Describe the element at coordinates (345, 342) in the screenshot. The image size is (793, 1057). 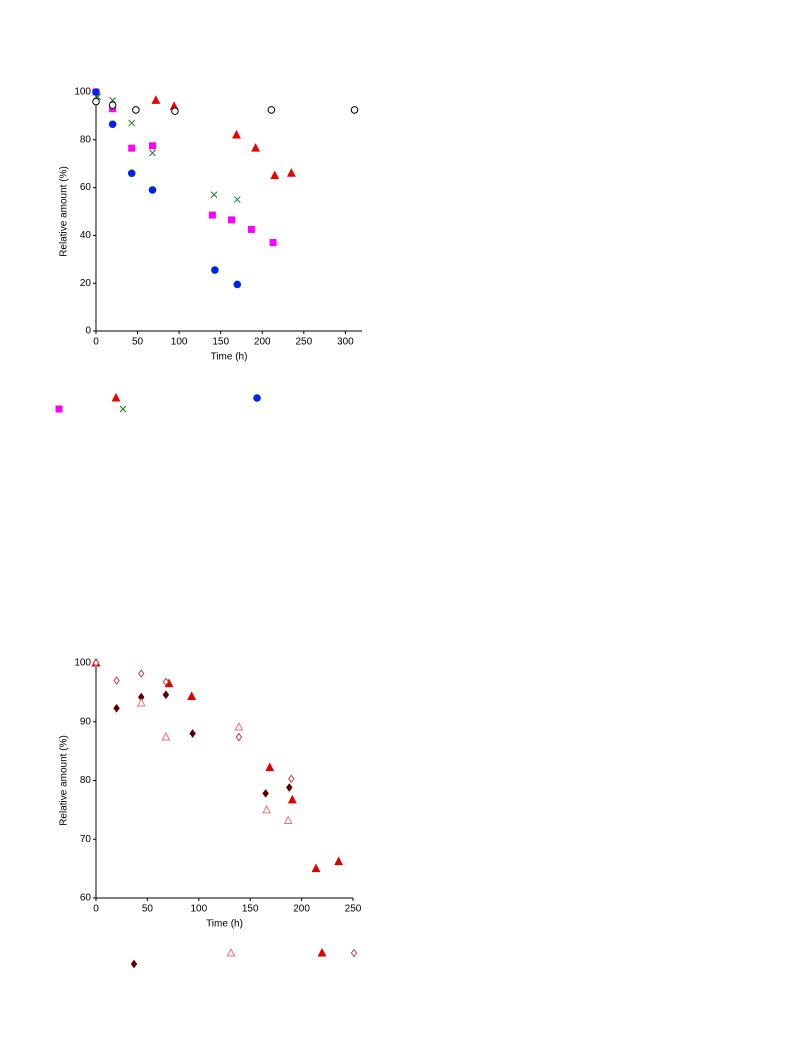
I see `x-tick-label: 300` at that location.